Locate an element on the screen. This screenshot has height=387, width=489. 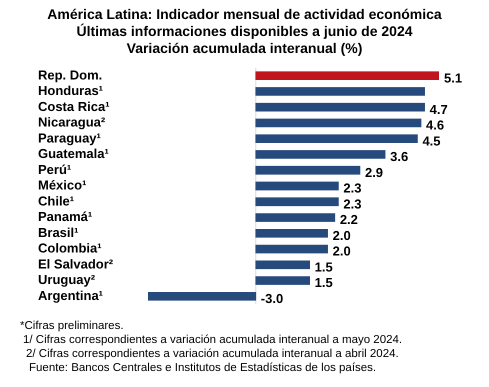
y-tick-label: Rep. Dom. is located at coordinates (70, 74).